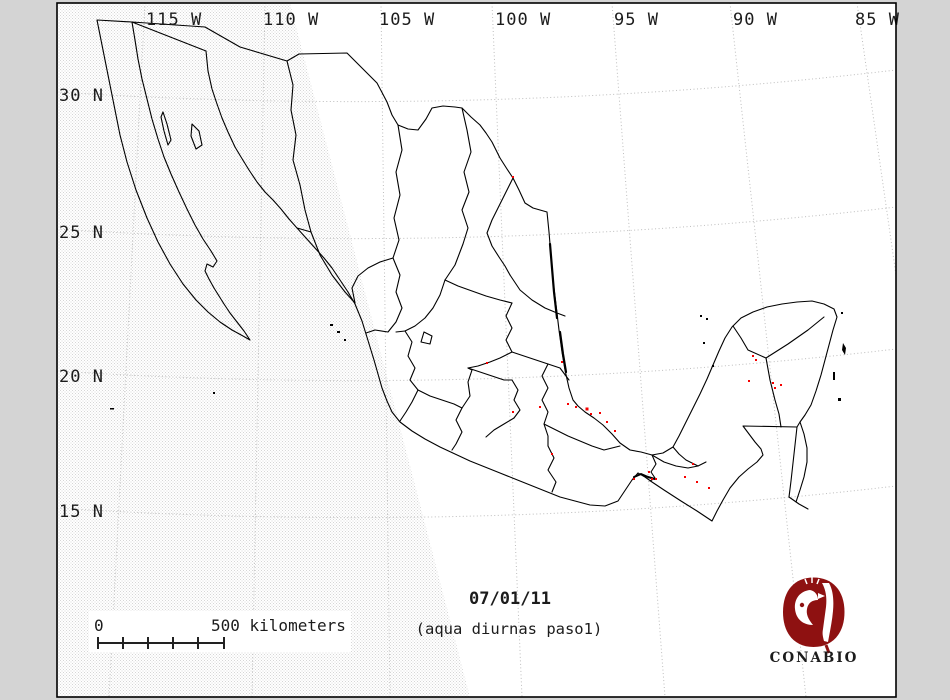 The height and width of the screenshot is (700, 950). Describe the element at coordinates (299, 146) in the screenshot. I see `border-sonora-chihuahua` at that location.